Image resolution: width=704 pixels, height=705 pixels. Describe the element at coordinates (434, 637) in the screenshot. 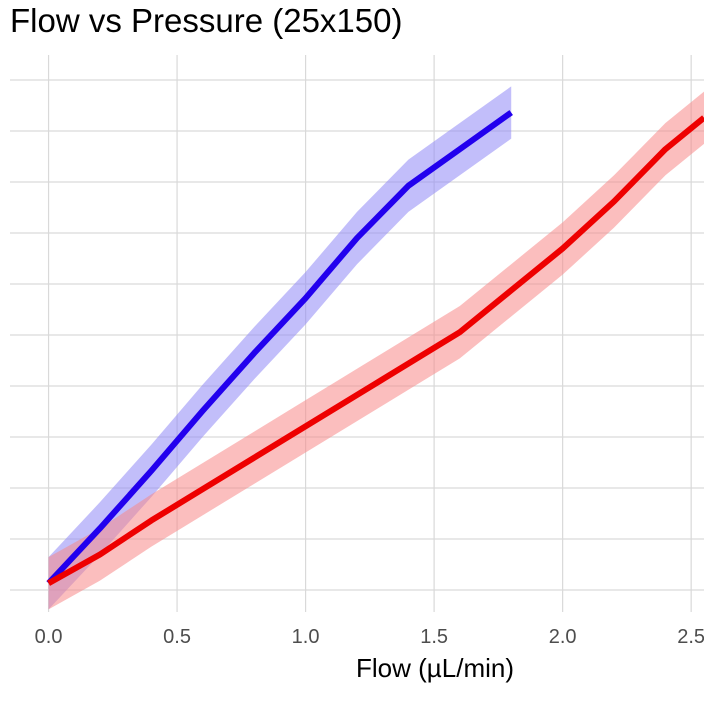

I see `x-tick-label: 1.5` at that location.